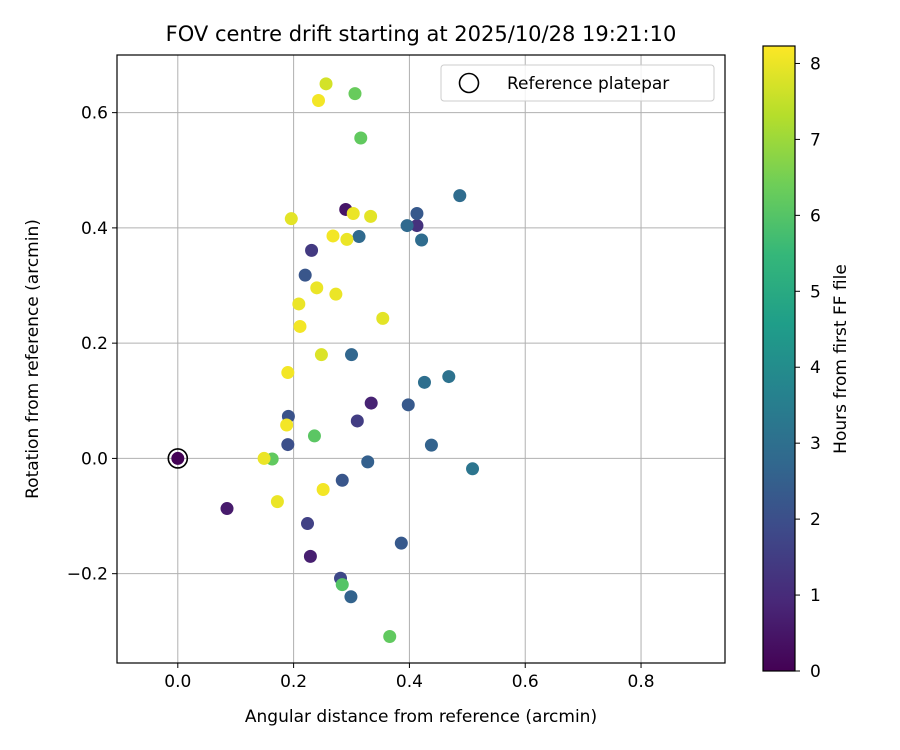 The image size is (900, 750). I want to click on legend-box, so click(577, 83).